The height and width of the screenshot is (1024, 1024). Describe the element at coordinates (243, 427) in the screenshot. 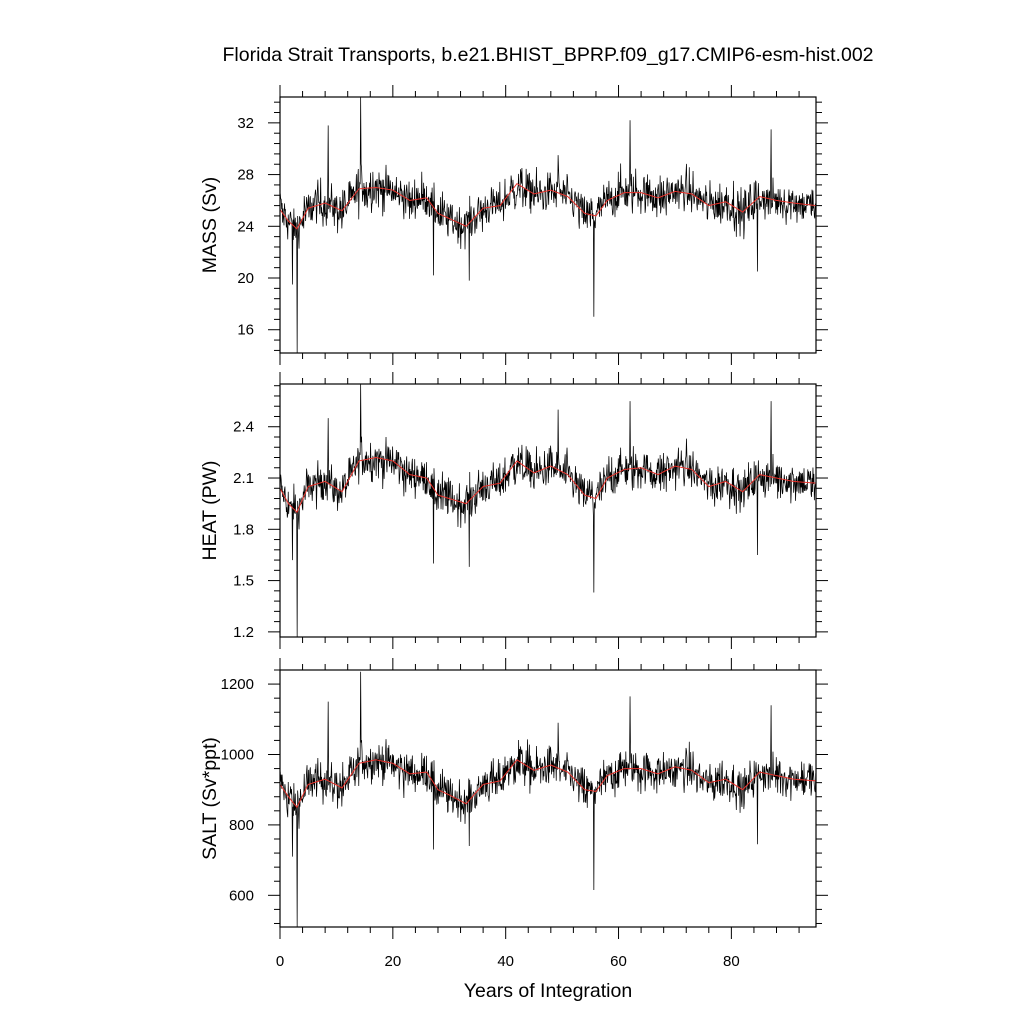

I see `y-tick-label: 2.4` at that location.